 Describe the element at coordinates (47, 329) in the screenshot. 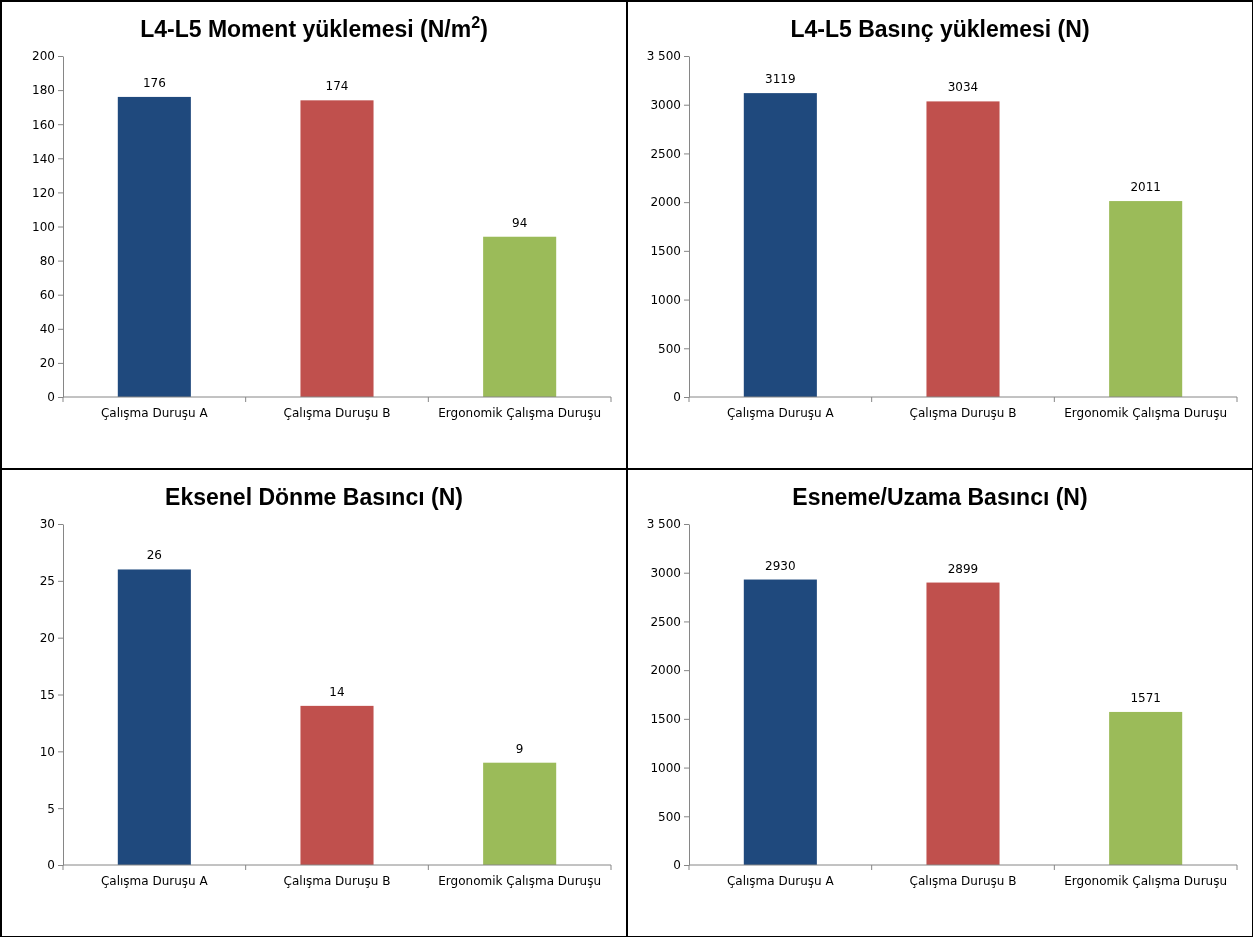

I see `y-tick-label: 40` at that location.